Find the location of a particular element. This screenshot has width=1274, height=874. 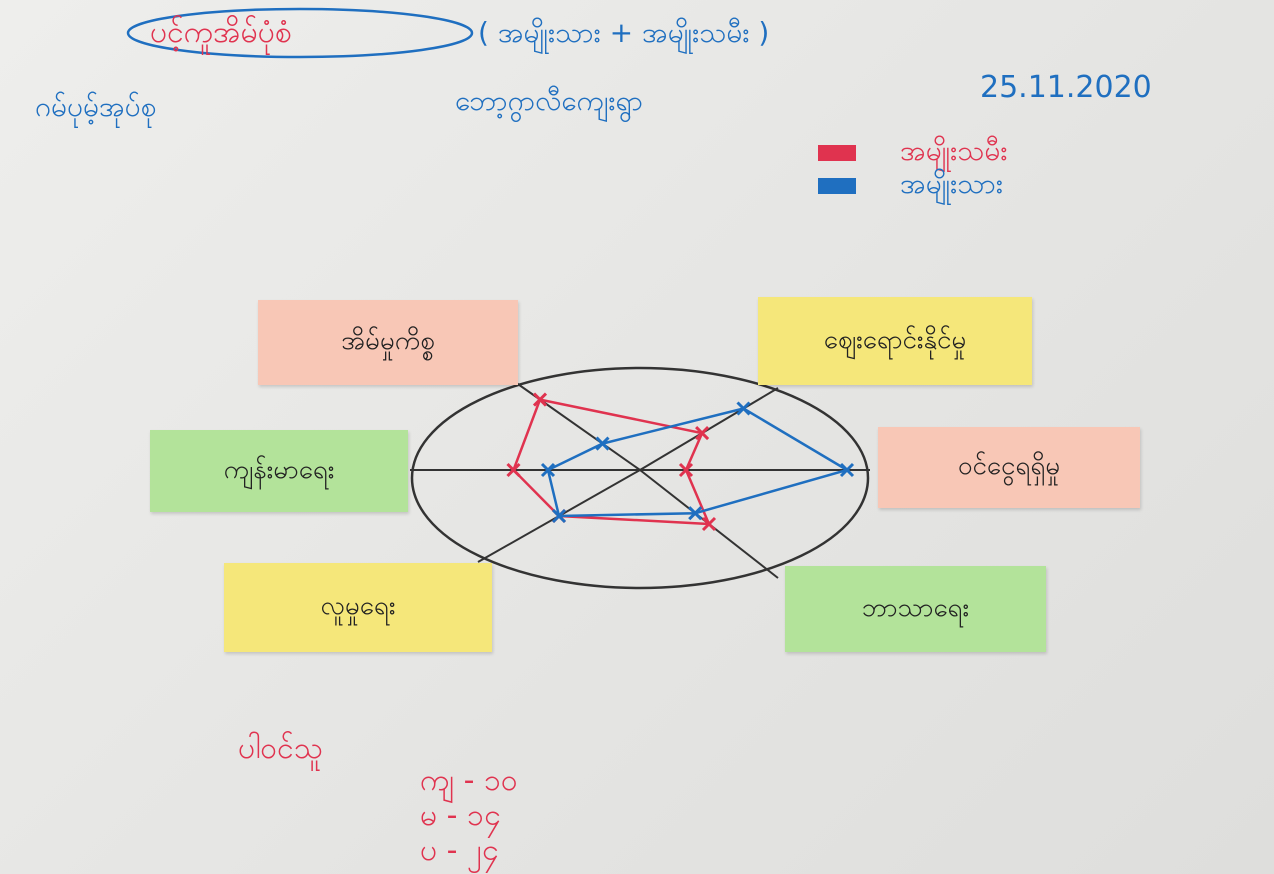

chart-subtitle: ( အမျိုးသား + အမျိုးသမီး ) is located at coordinates (624, 32).